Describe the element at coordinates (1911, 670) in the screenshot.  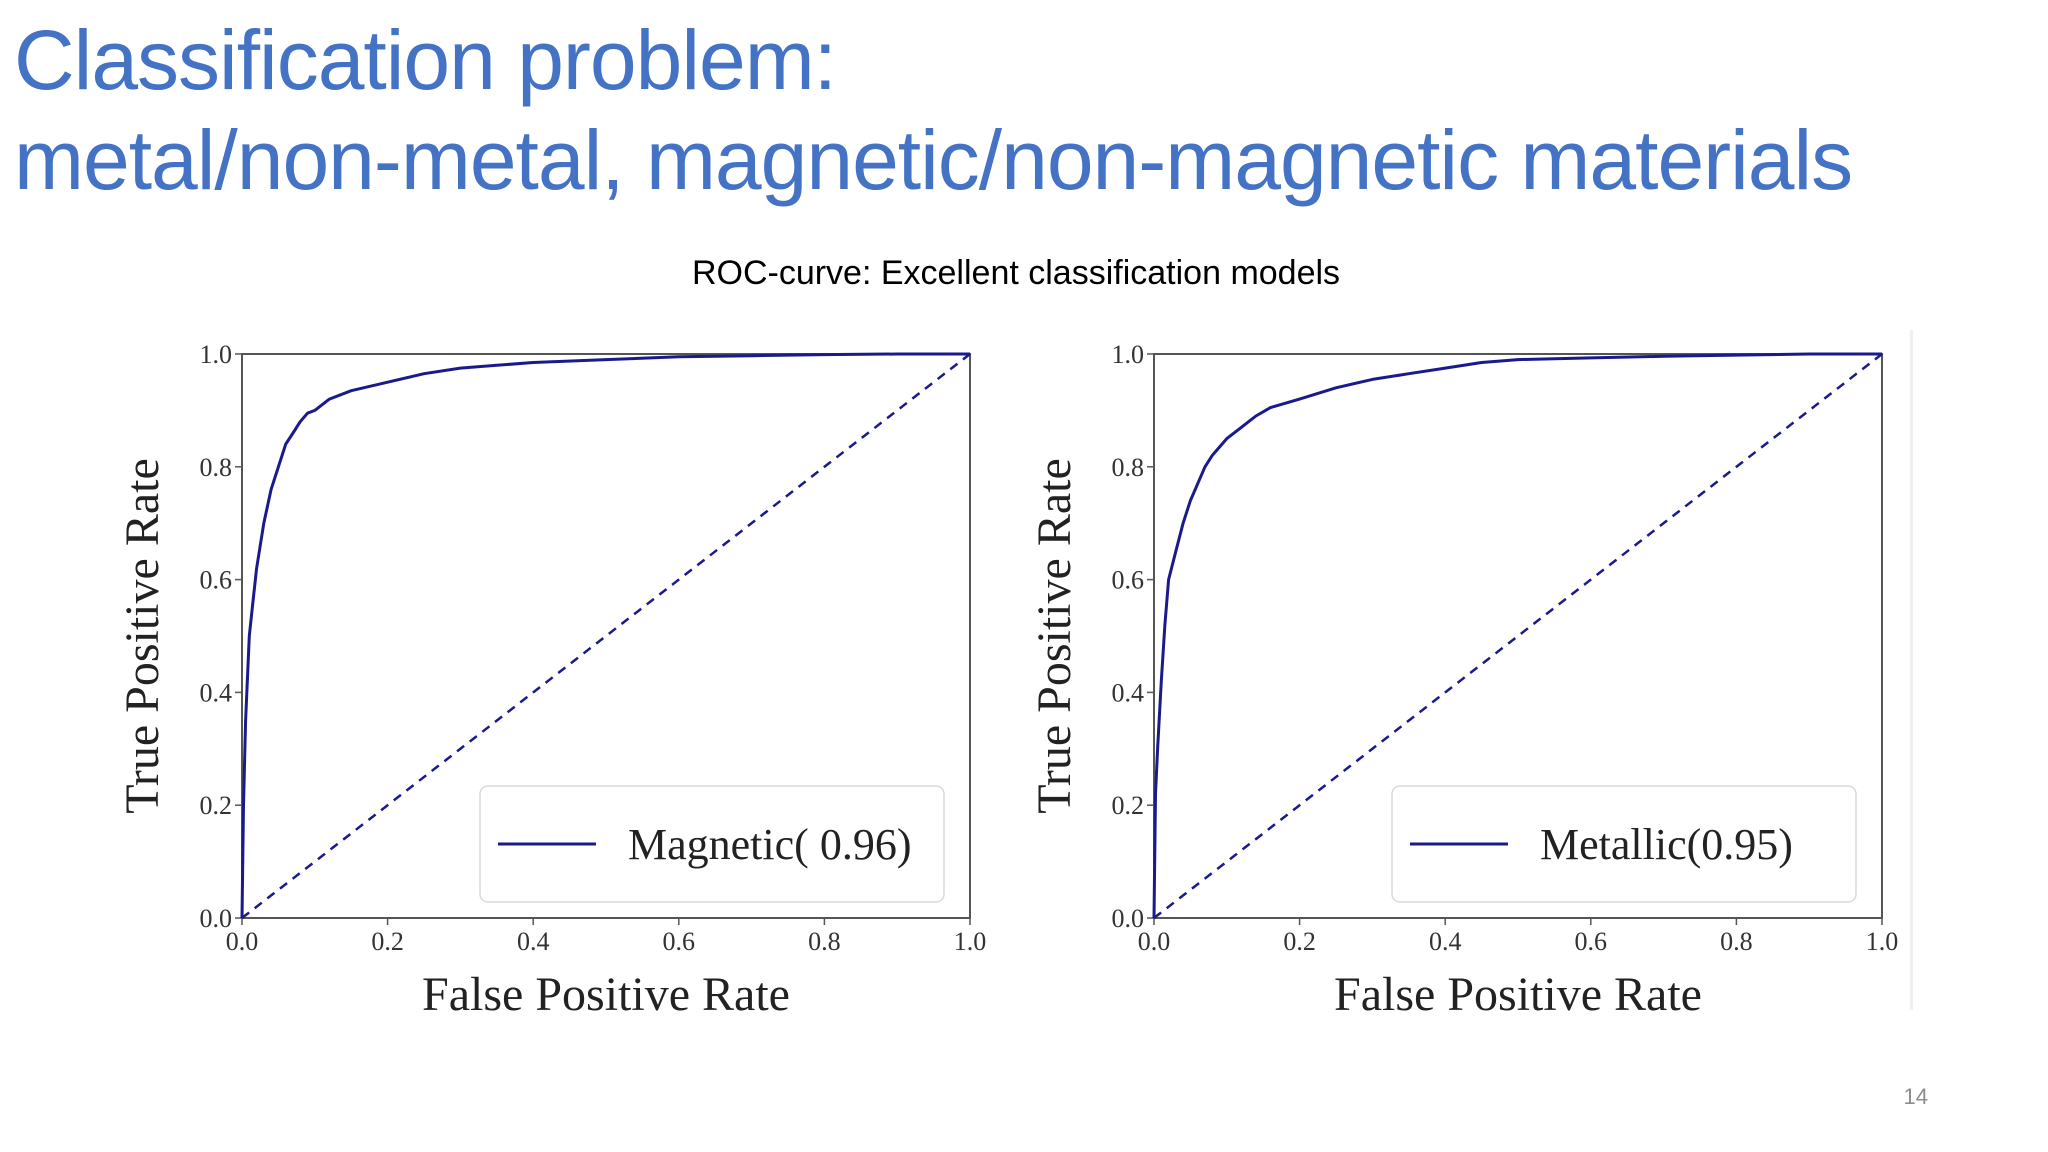
I see `figure-divider` at that location.